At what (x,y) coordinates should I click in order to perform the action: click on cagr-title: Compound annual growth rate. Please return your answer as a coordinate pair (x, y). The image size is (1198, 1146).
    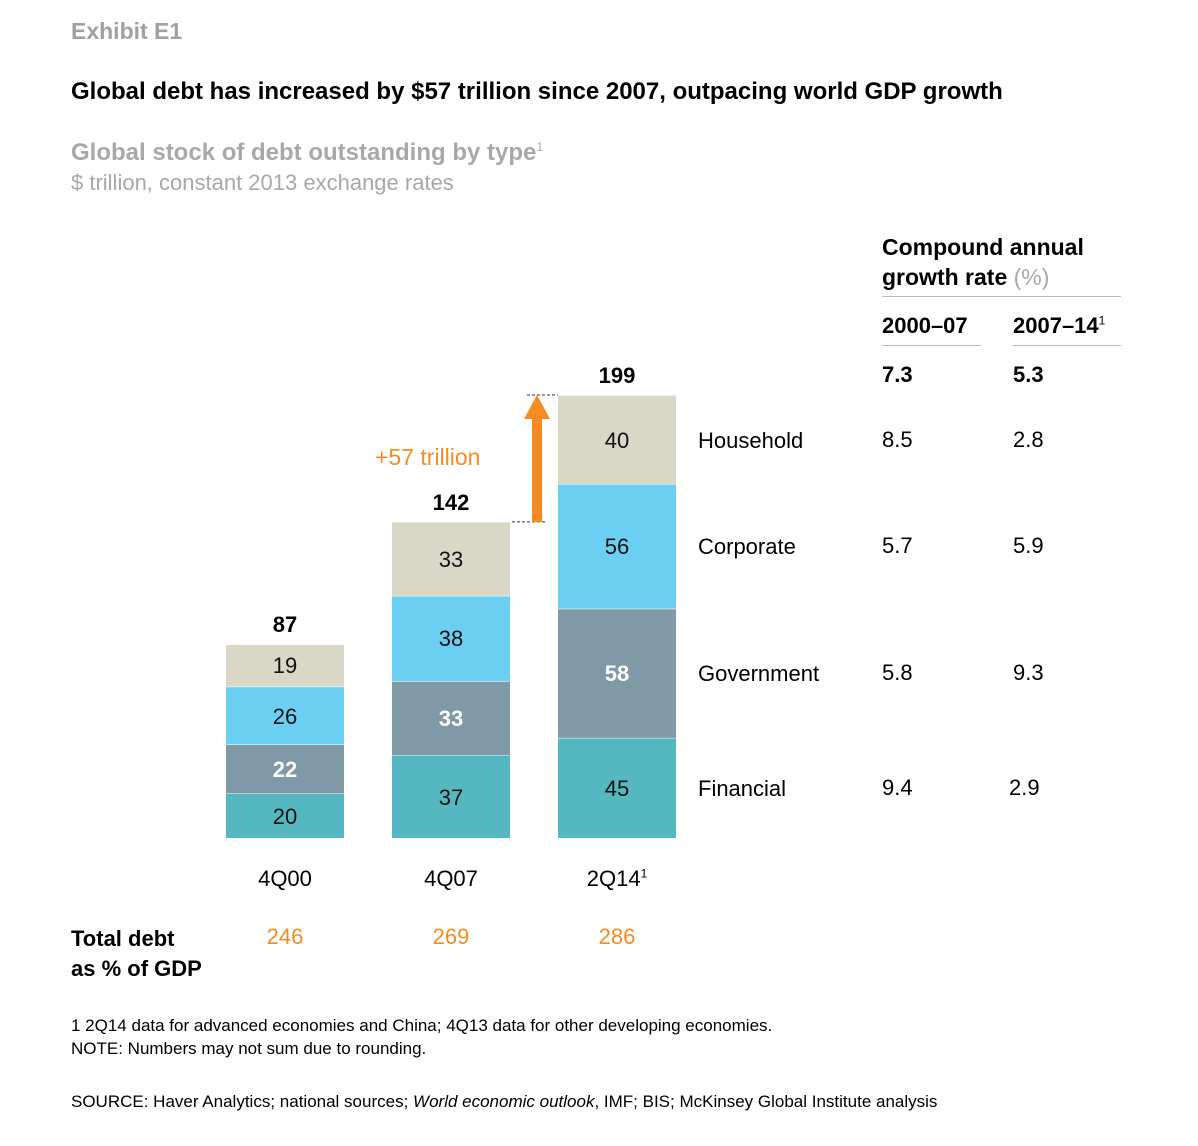
    Looking at the image, I should click on (983, 262).